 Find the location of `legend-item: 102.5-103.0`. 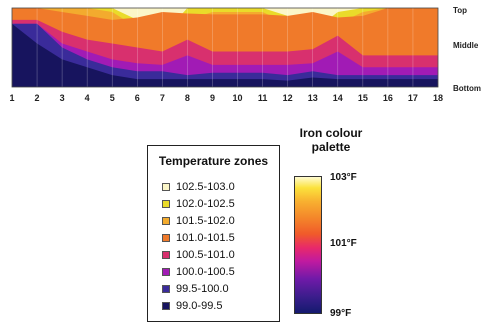

legend-item: 102.5-103.0 is located at coordinates (198, 186).